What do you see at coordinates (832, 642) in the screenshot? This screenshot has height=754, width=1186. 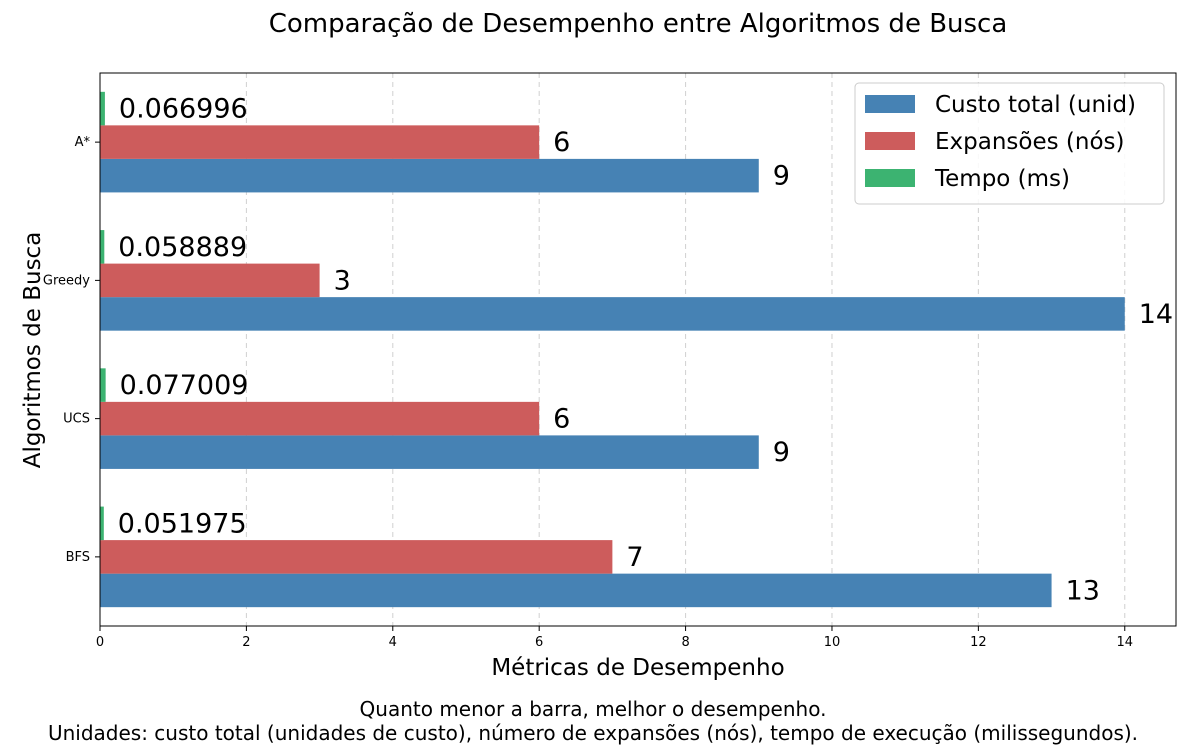 I see `x-tick-label: 10` at bounding box center [832, 642].